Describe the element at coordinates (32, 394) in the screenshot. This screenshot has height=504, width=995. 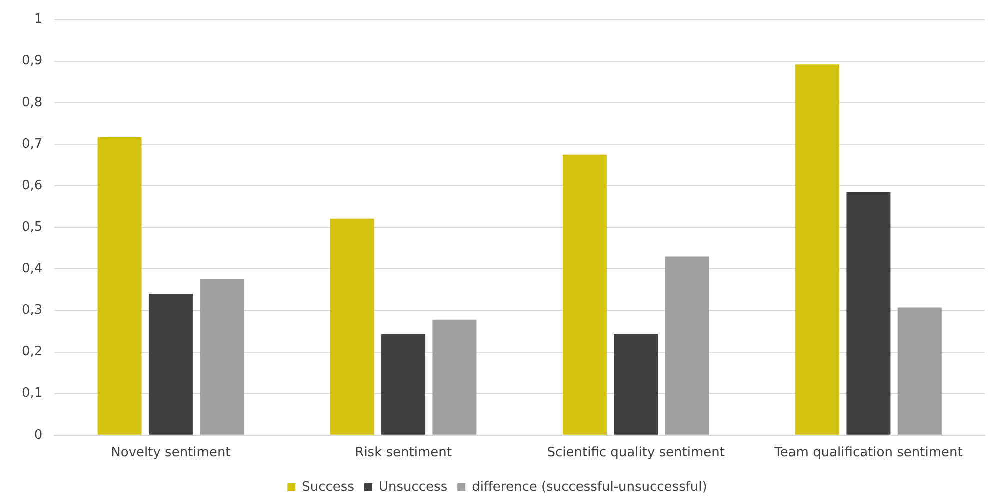
I see `y-tick-label: 0,1` at that location.